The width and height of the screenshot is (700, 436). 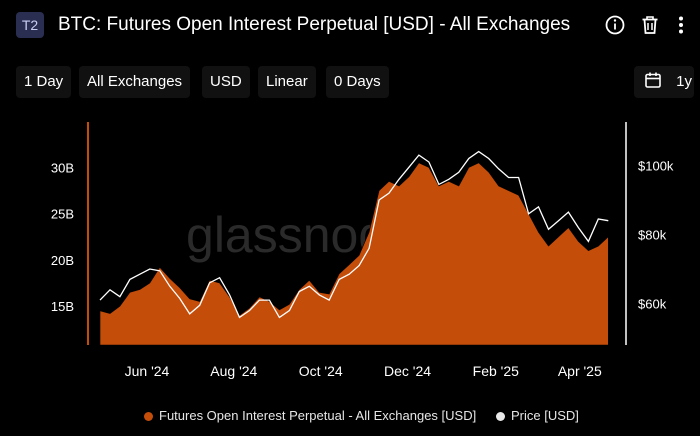 What do you see at coordinates (62, 260) in the screenshot?
I see `y-left-tick-label: 20B` at bounding box center [62, 260].